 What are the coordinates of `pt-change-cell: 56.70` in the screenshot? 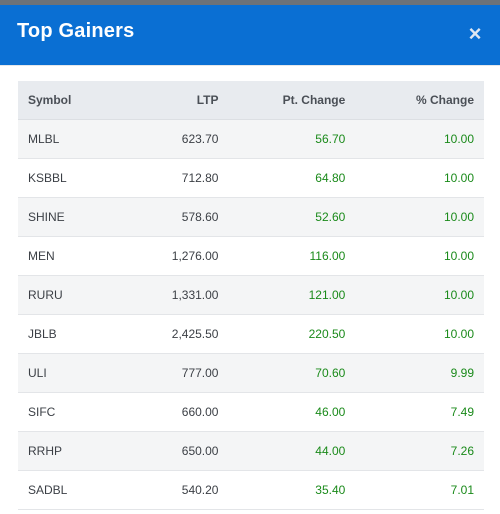 It's located at (282, 139).